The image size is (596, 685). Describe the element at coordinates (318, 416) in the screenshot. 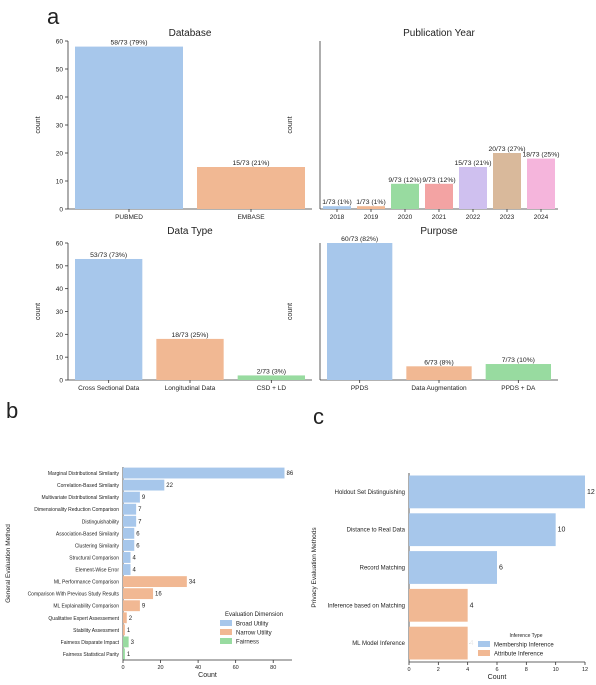

I see `panel-letter-c: c` at that location.